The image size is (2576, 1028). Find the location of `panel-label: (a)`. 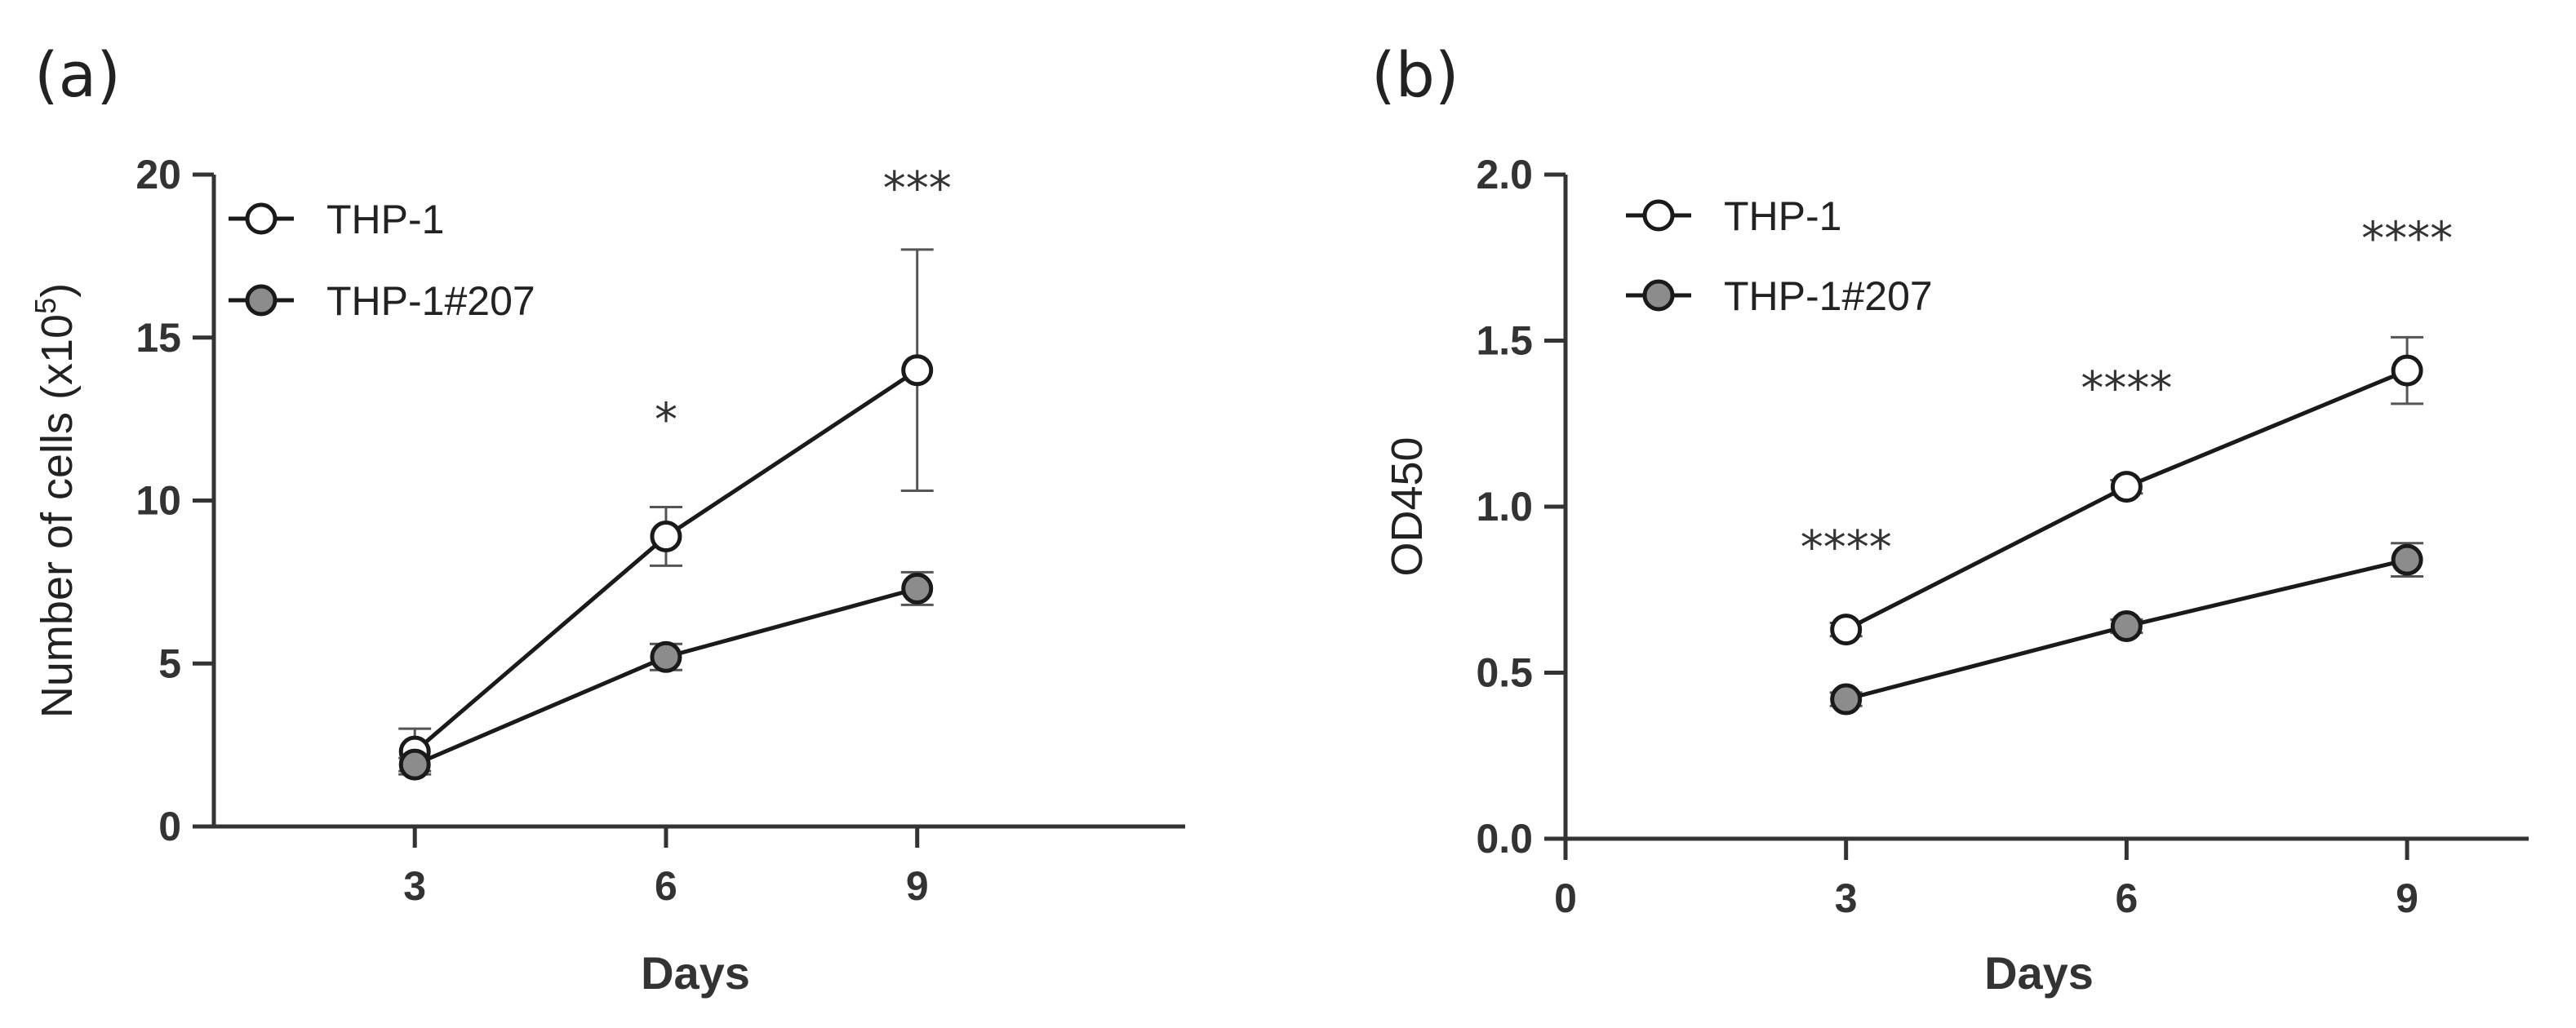

panel-label: (a) is located at coordinates (77, 74).